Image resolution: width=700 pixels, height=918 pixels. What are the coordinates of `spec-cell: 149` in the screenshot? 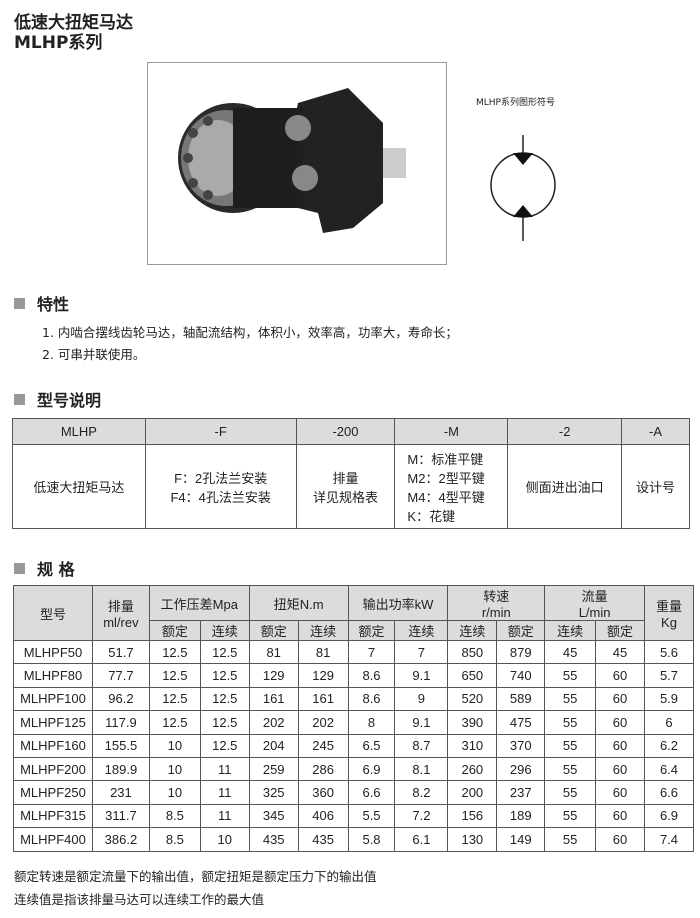 It's located at (521, 839).